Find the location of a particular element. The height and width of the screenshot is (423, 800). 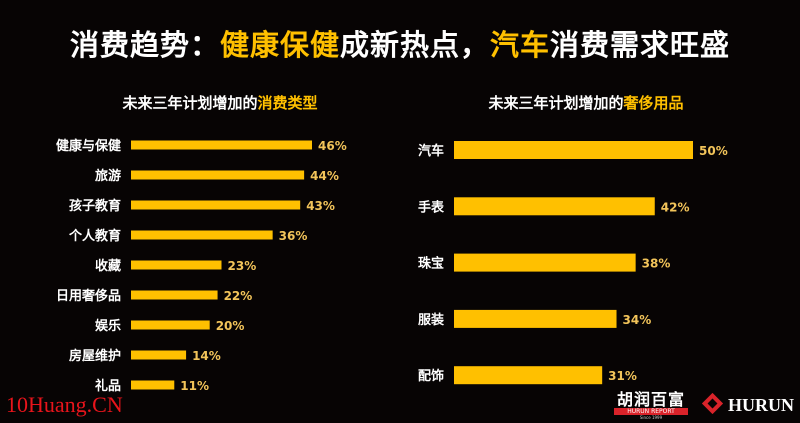

category-label: 汽车 is located at coordinates (431, 151).